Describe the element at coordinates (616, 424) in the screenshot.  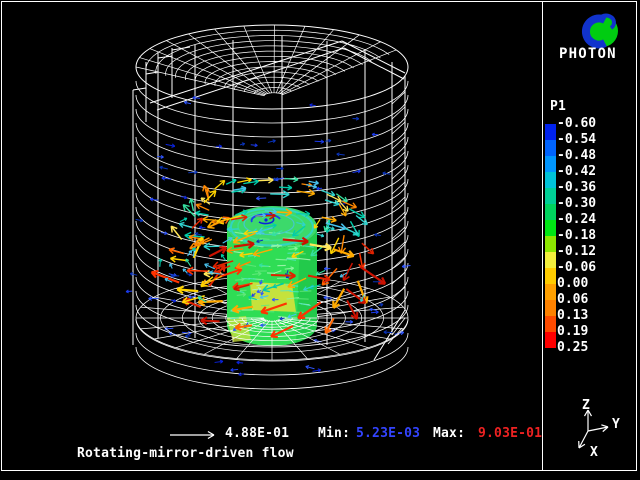
I see `axis-label-y: Y` at that location.